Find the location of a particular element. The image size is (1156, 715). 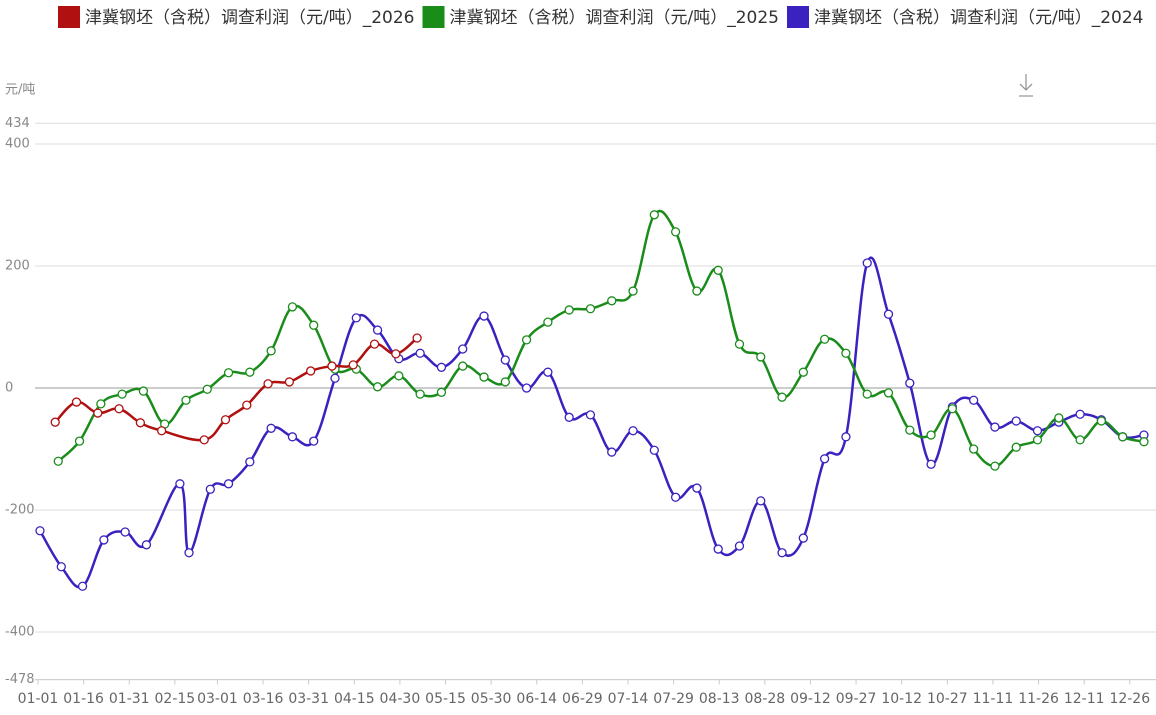

x-tick-label: 12-11 is located at coordinates (1084, 699).